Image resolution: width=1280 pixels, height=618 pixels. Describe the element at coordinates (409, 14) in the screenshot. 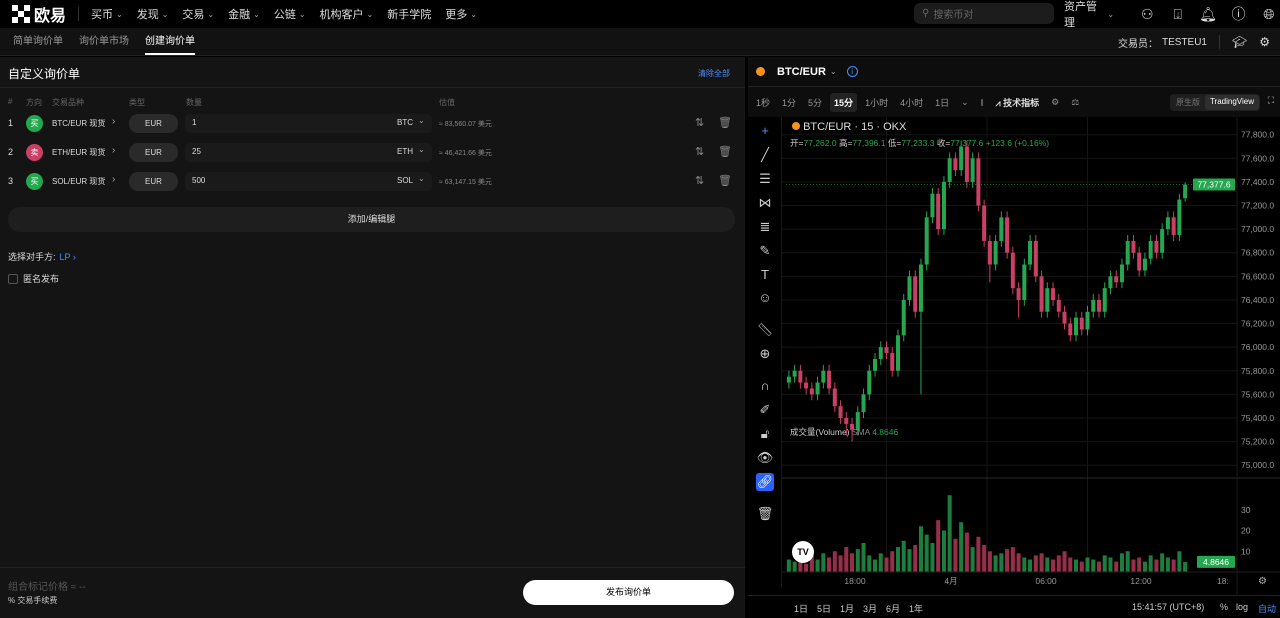

I see `nav-item: 新手学院` at that location.